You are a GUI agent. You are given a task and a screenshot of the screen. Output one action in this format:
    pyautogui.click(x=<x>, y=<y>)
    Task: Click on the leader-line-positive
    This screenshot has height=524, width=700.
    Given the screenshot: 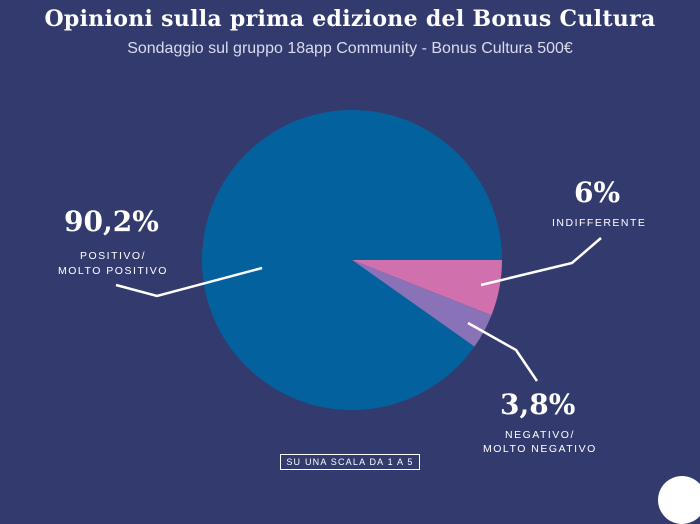 What is the action you would take?
    pyautogui.click(x=189, y=282)
    